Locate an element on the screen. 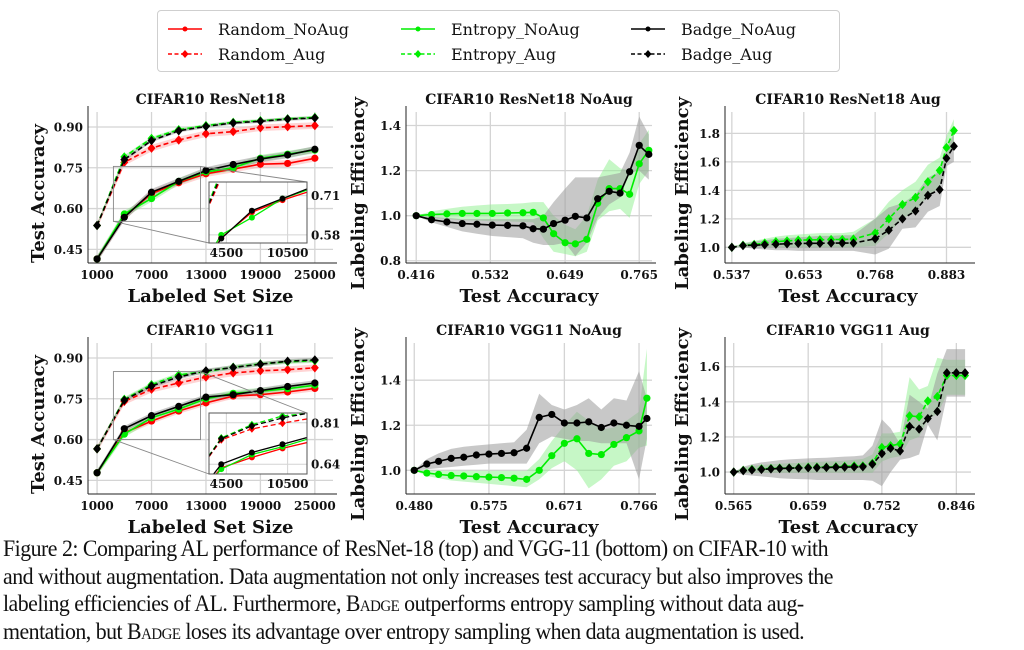 This screenshot has height=650, width=1024. inset-x-tick-label: 10500 is located at coordinates (288, 484).